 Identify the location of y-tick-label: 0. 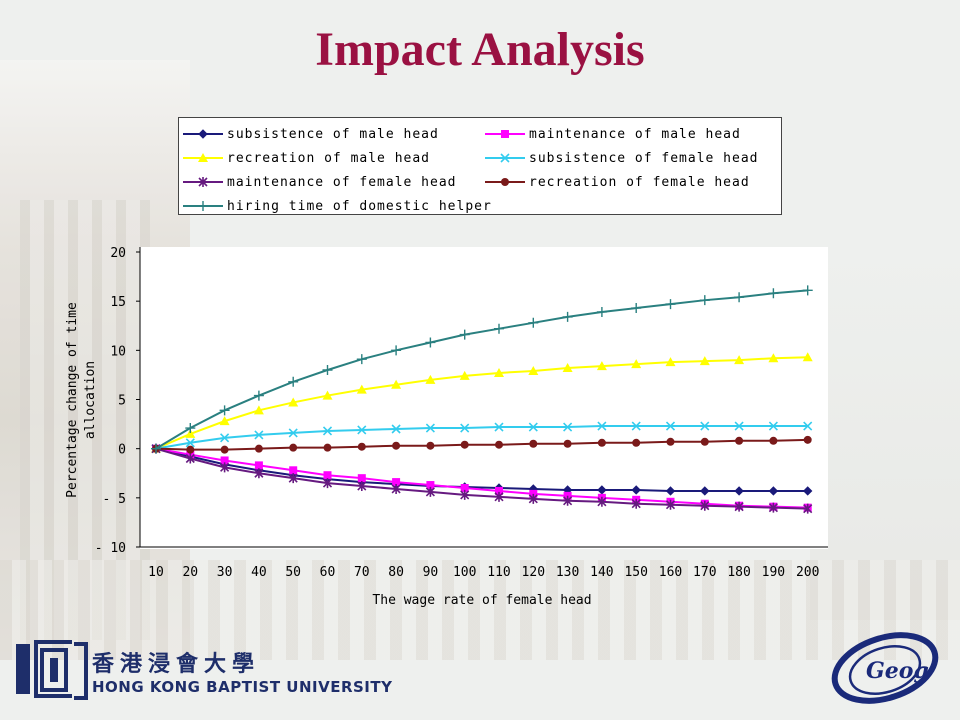
(122, 450).